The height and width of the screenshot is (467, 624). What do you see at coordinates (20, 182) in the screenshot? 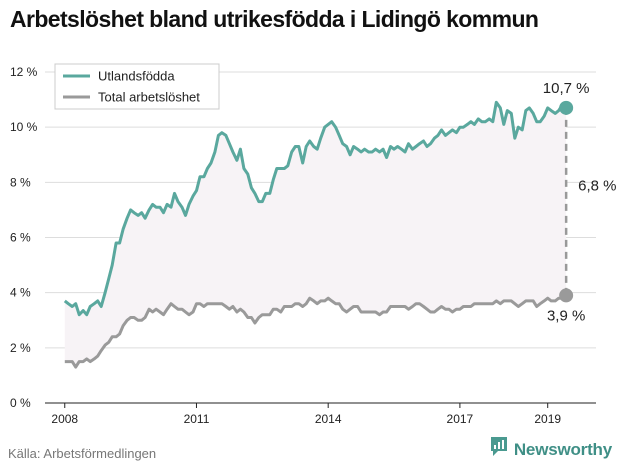
I see `y-tick-label: 8 %` at bounding box center [20, 182].